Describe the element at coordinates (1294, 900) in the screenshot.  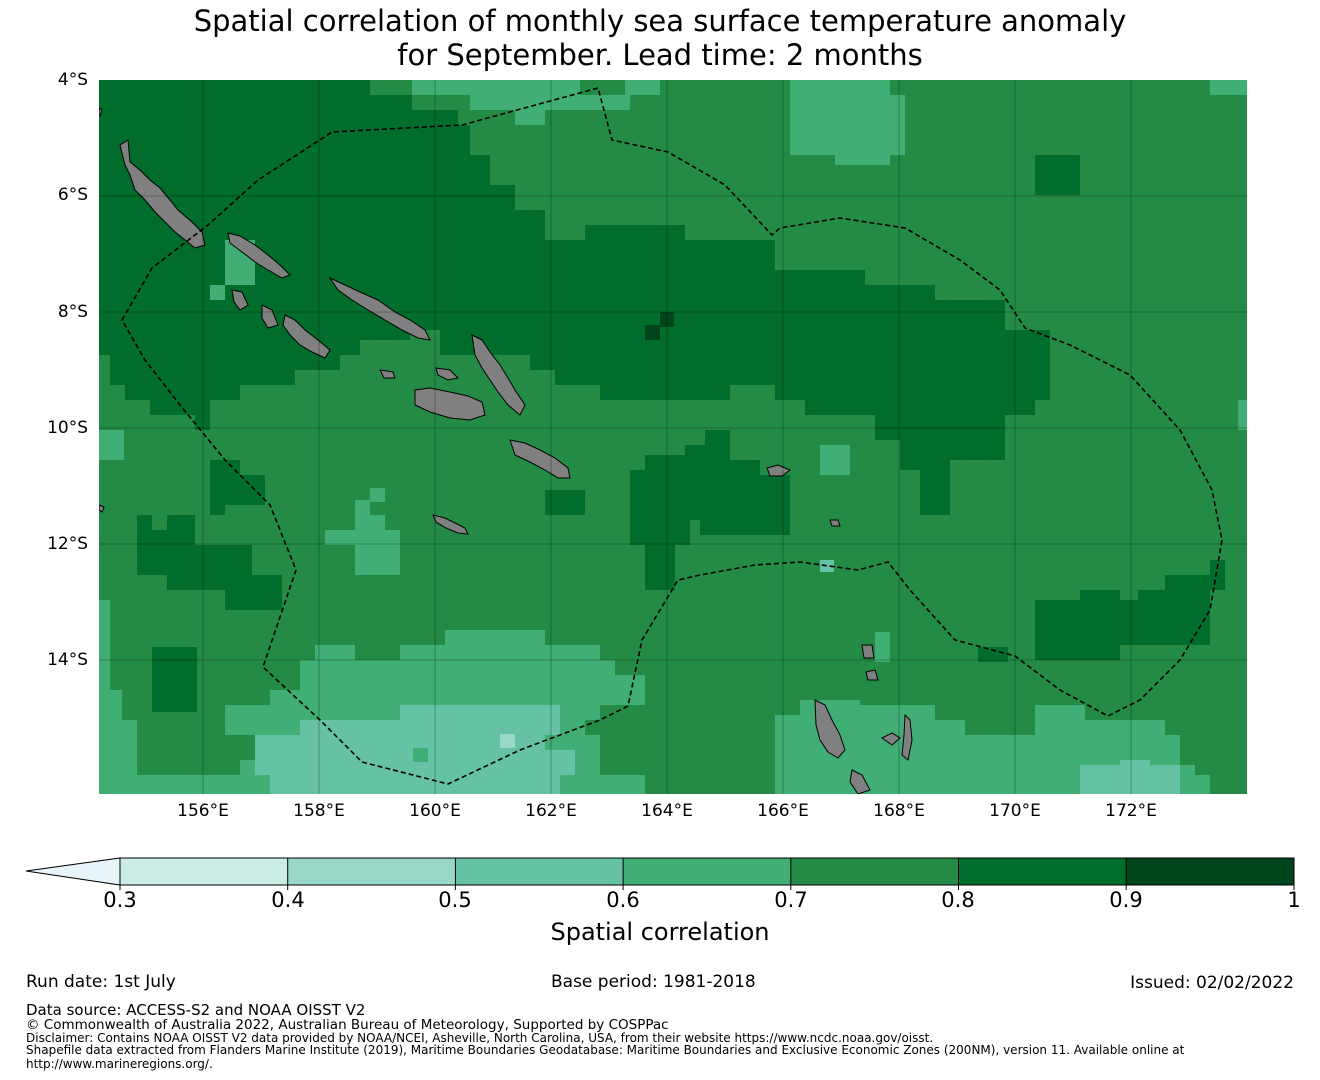
I see `colorbar-tick-7: 1` at that location.